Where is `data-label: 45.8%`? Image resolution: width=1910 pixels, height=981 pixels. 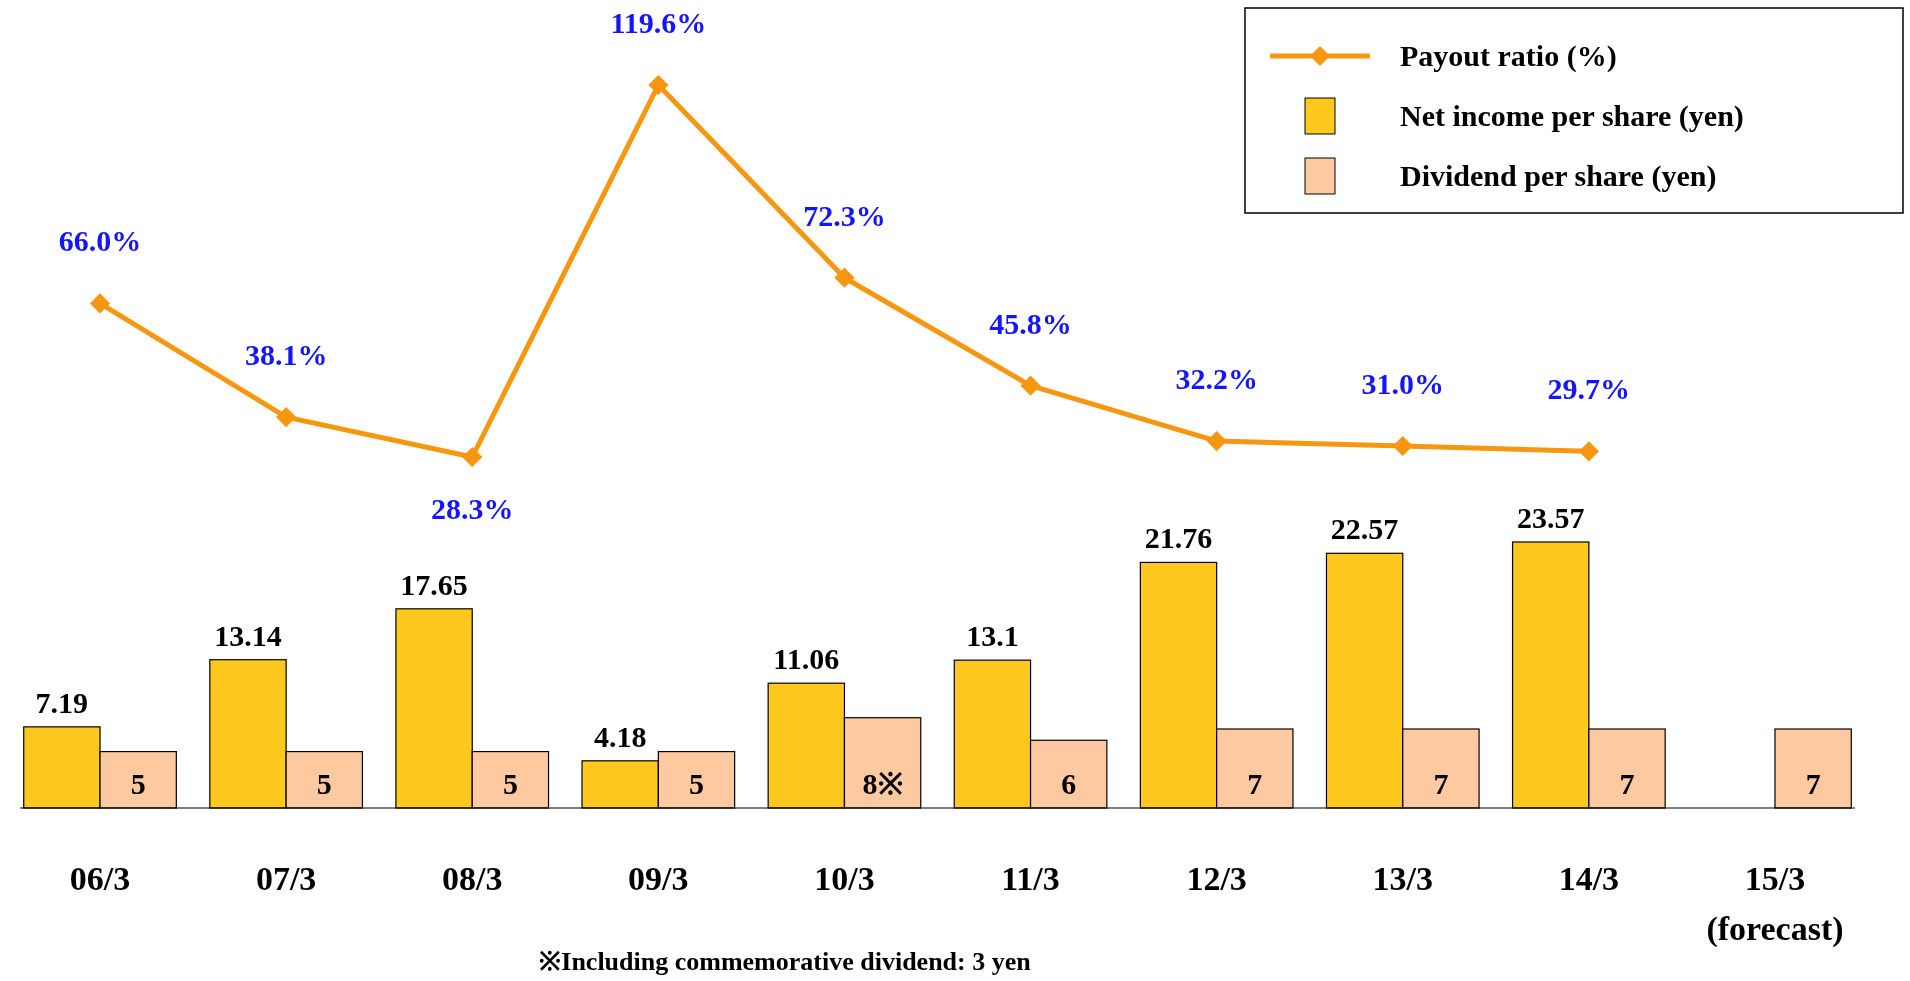 data-label: 45.8% is located at coordinates (1030, 323).